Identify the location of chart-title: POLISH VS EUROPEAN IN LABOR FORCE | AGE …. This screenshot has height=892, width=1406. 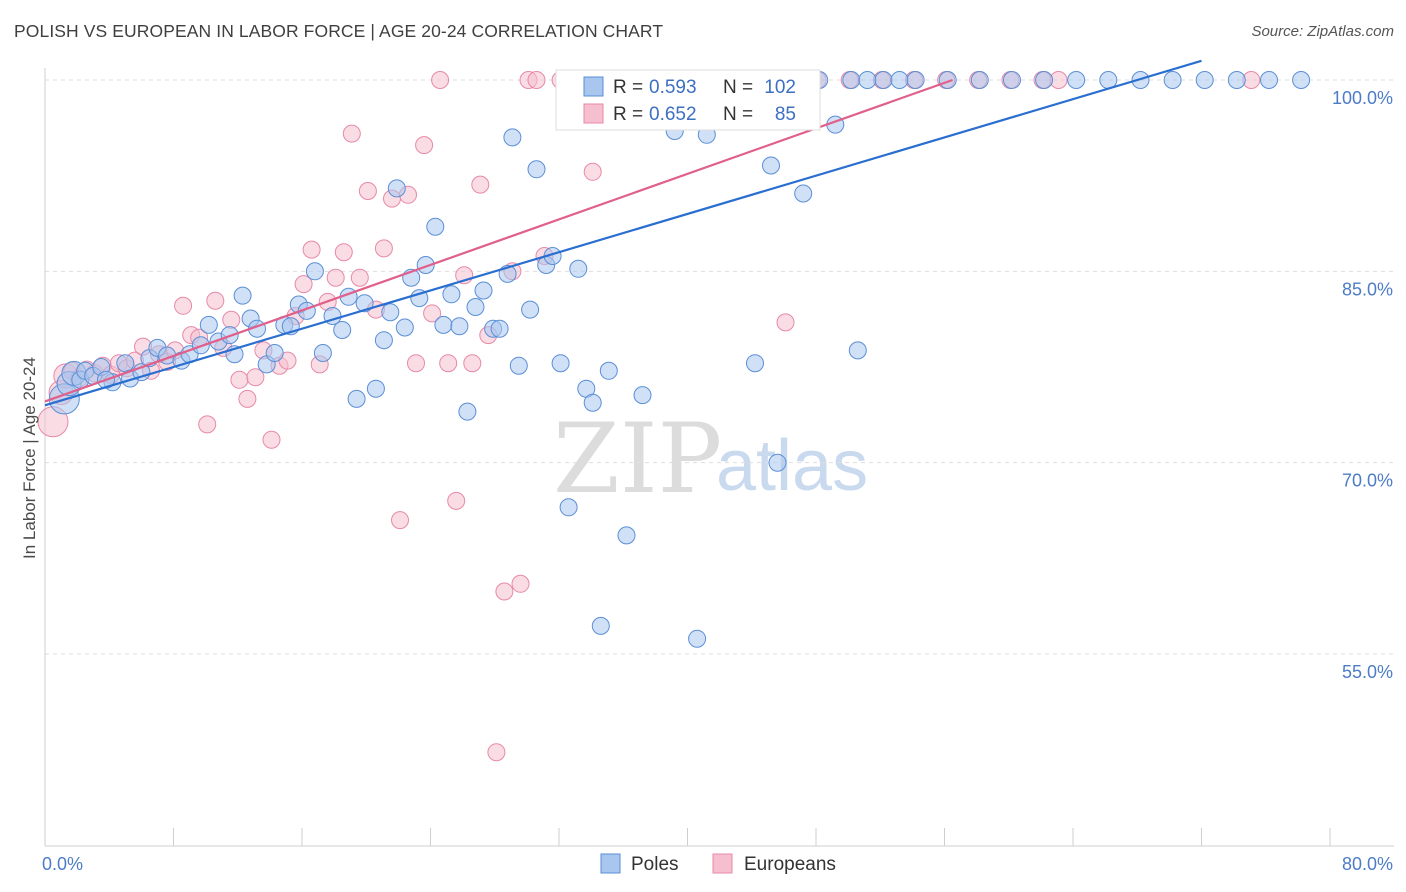
(339, 31).